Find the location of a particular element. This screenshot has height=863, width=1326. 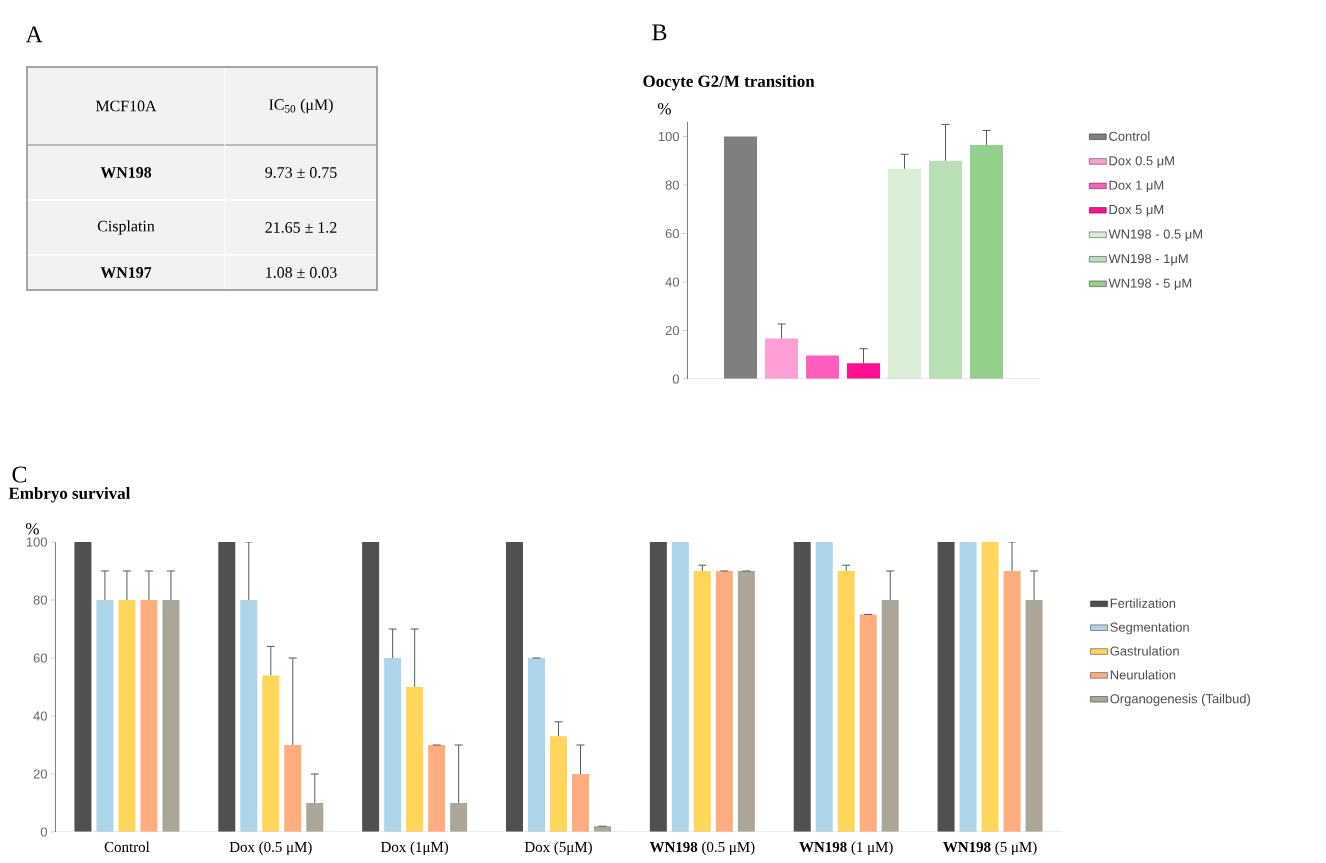

legend-label: Neurulation is located at coordinates (1143, 674).